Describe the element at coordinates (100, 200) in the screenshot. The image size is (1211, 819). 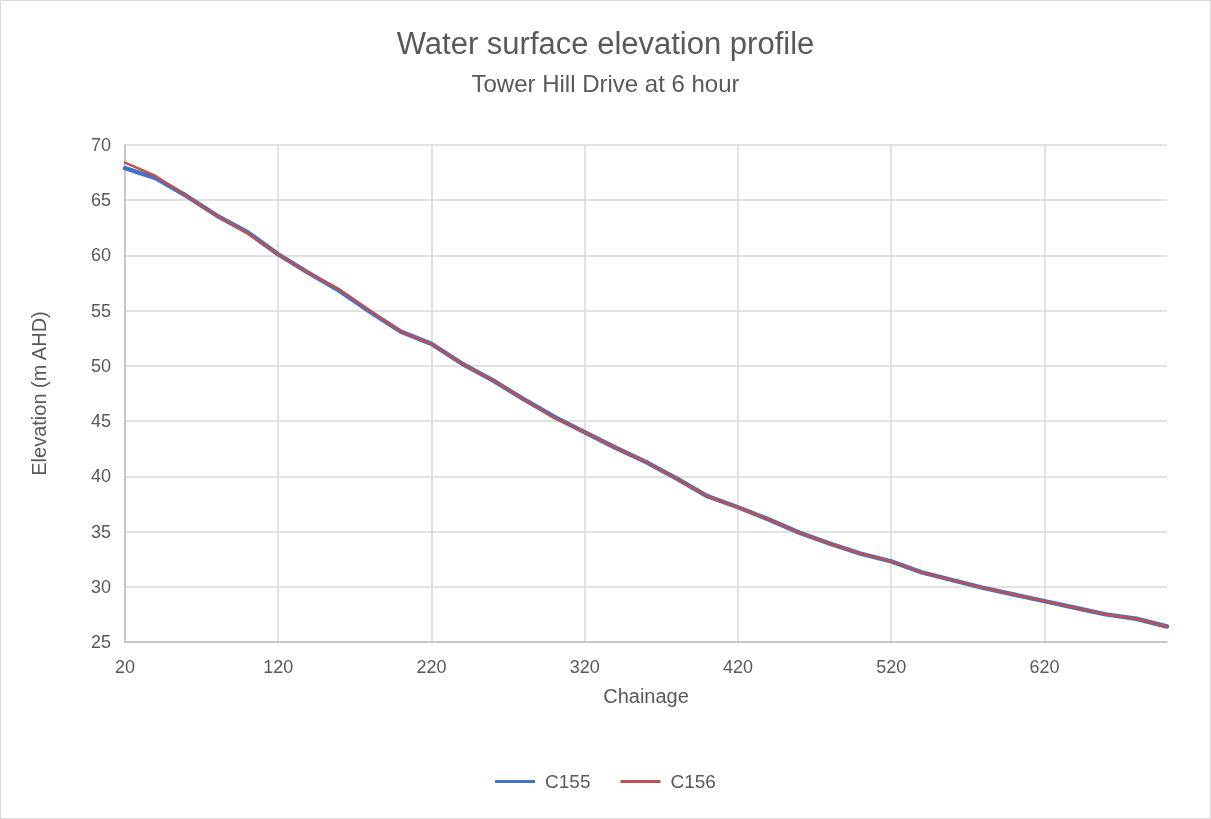
I see `y-tick-label: 65` at that location.